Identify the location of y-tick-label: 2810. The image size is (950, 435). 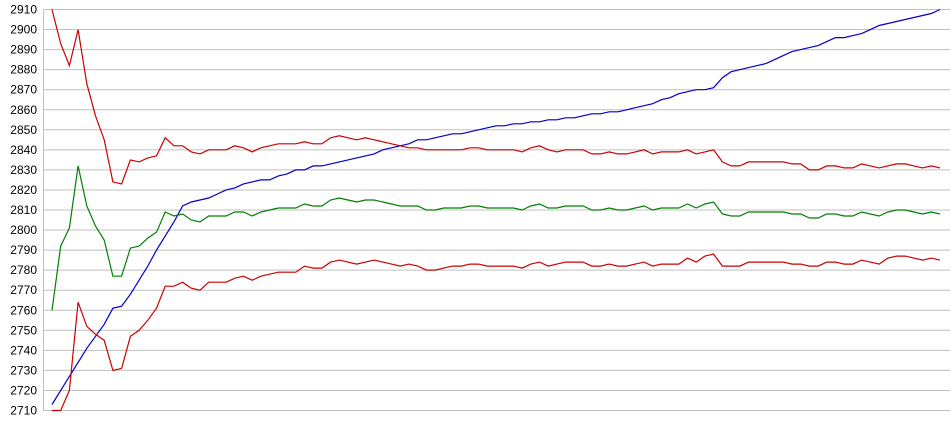
(23, 210).